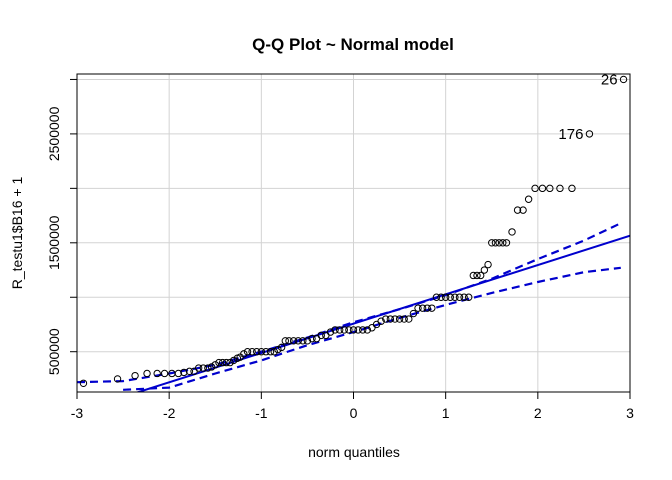 The image size is (672, 480). I want to click on x-tick-label: 3, so click(630, 413).